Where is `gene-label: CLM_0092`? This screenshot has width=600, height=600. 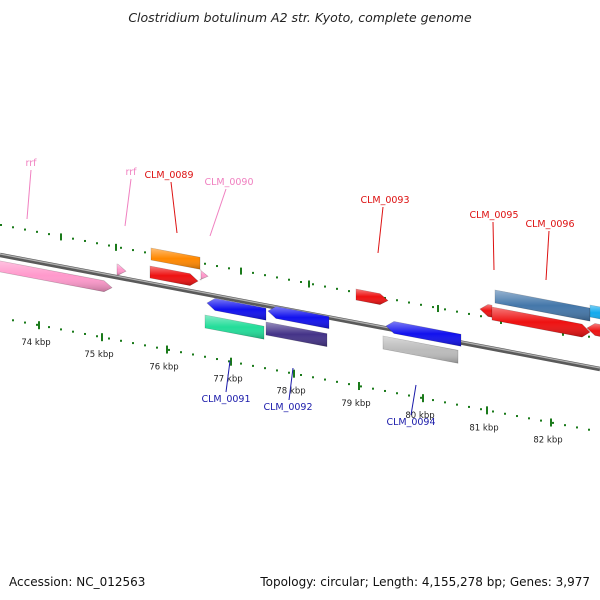 gene-label: CLM_0092 is located at coordinates (287, 407).